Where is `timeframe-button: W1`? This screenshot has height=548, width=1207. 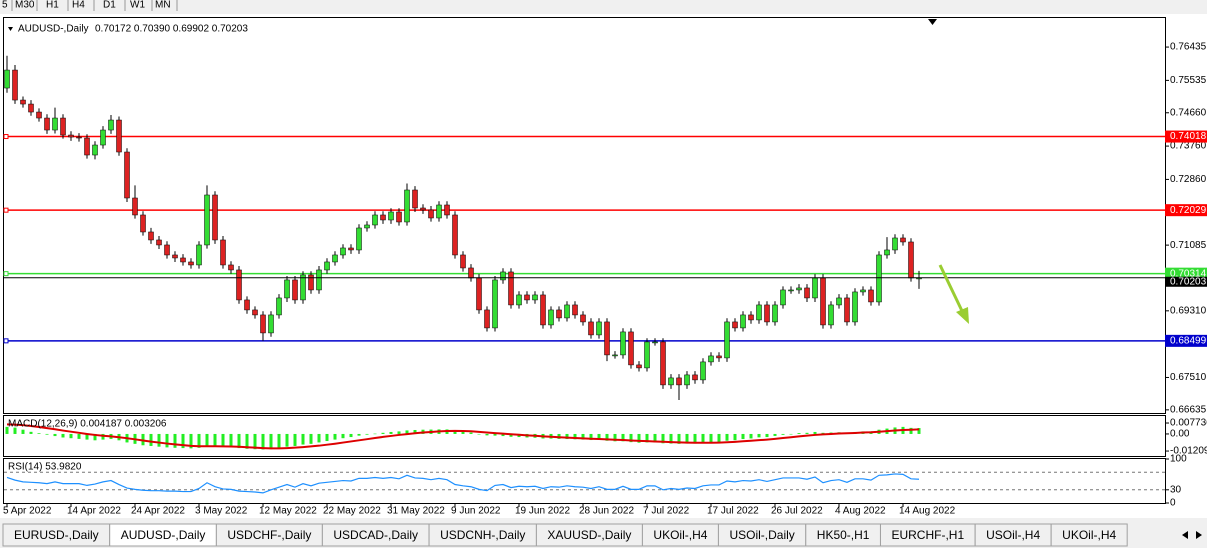 timeframe-button: W1 is located at coordinates (137, 5).